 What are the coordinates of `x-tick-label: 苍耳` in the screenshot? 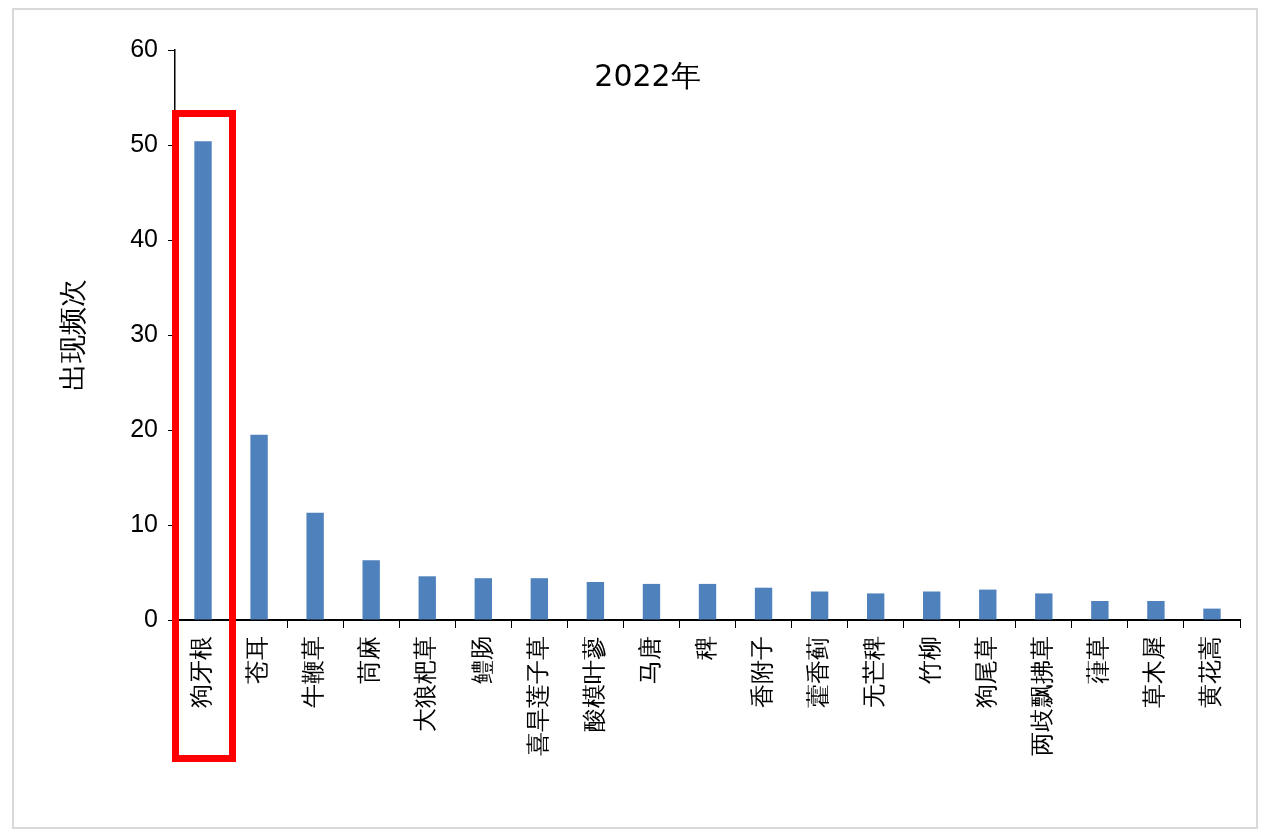 It's located at (257, 660).